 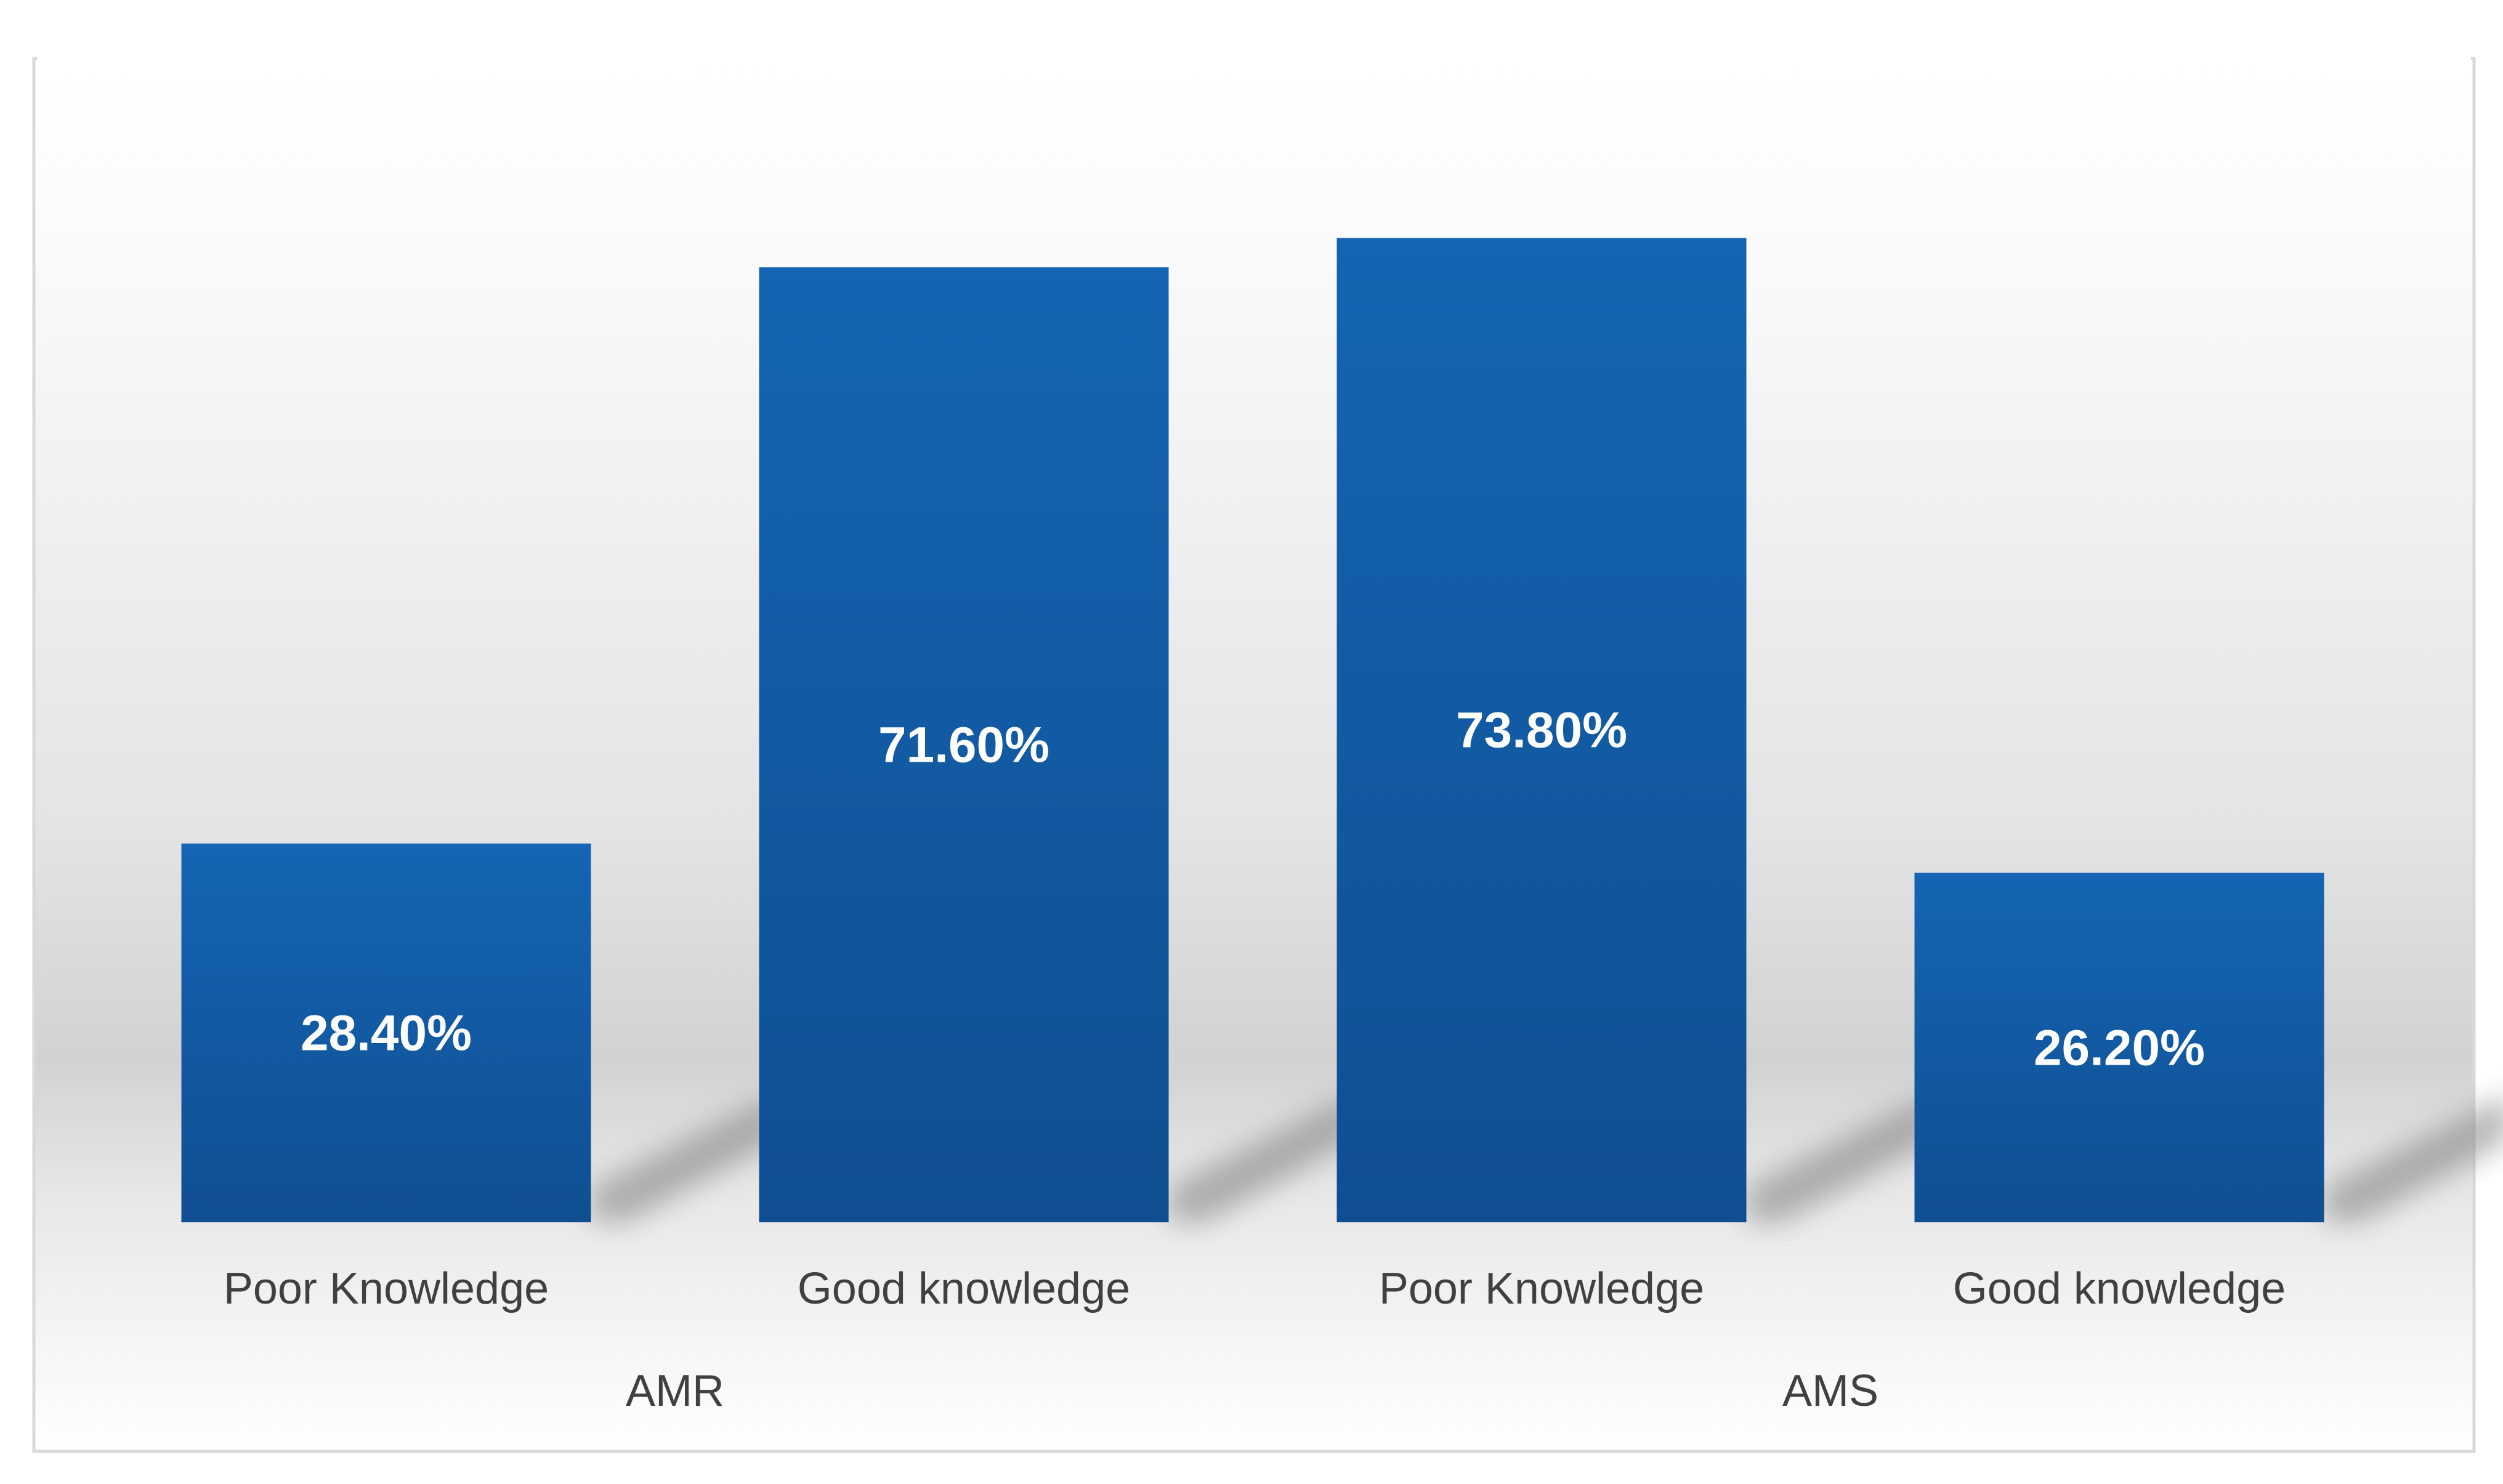 What do you see at coordinates (1830, 1391) in the screenshot?
I see `group-tick-label: AMS` at bounding box center [1830, 1391].